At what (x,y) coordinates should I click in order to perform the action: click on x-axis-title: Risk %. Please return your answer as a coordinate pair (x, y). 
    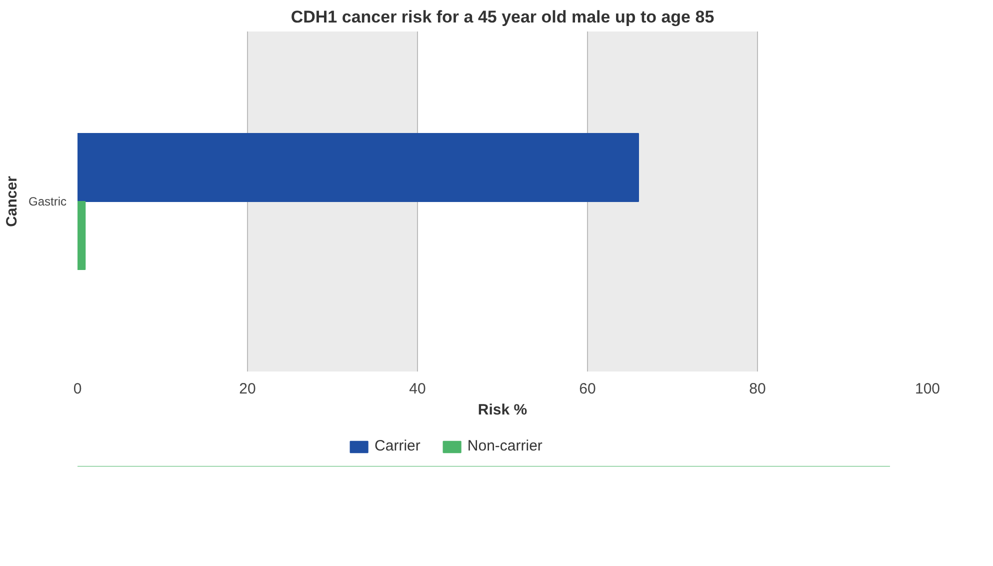
    Looking at the image, I should click on (503, 410).